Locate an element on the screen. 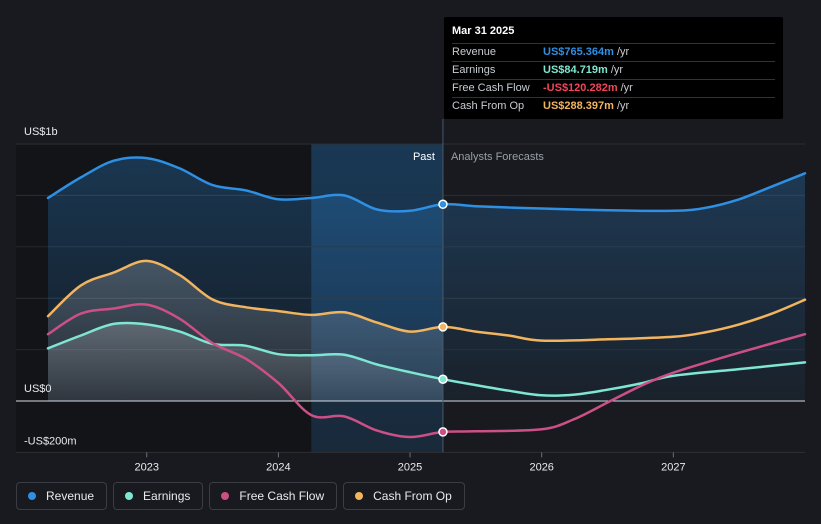 The image size is (821, 524). y-label-zero: US$0 is located at coordinates (38, 389).